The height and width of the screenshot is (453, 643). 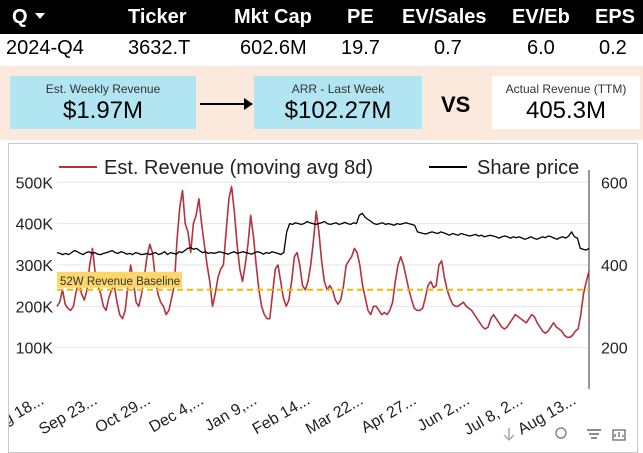 What do you see at coordinates (103, 89) in the screenshot?
I see `kpi-weekly-revenue-label: Est. Weekly Revenue` at bounding box center [103, 89].